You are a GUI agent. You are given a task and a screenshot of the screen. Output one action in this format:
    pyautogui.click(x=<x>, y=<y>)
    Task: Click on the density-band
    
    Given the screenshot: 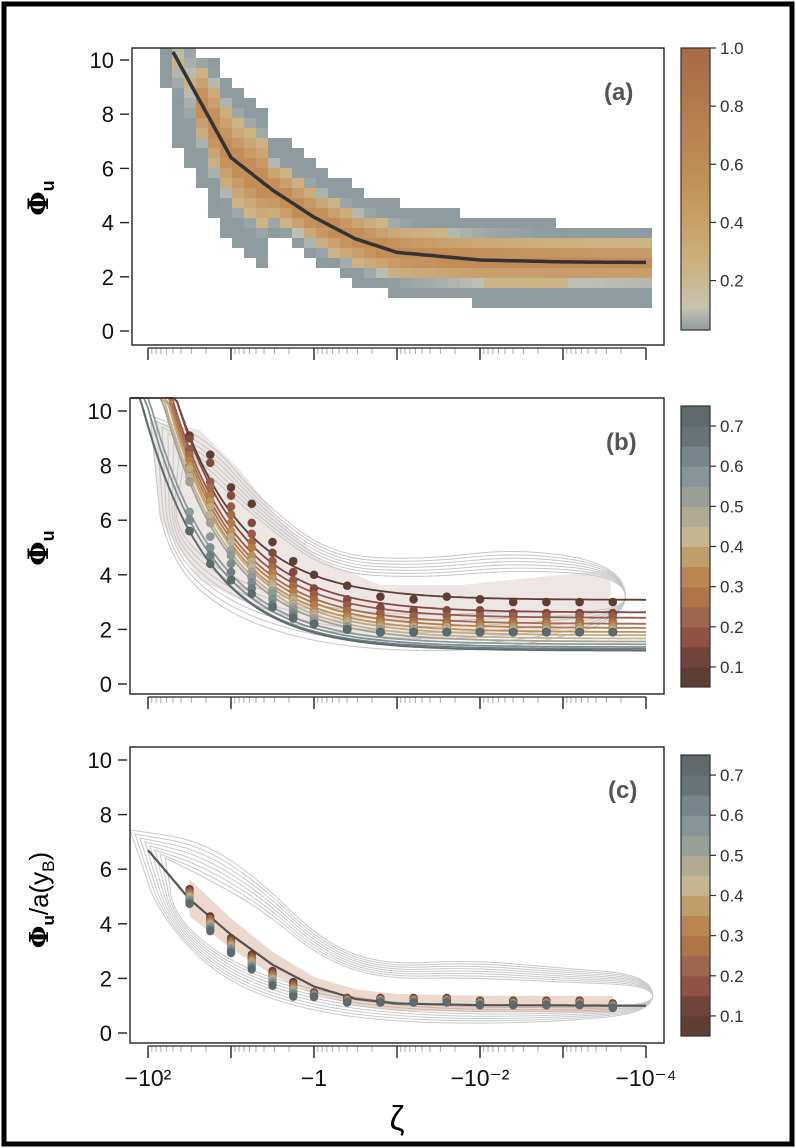 What is the action you would take?
    pyautogui.click(x=381, y=530)
    